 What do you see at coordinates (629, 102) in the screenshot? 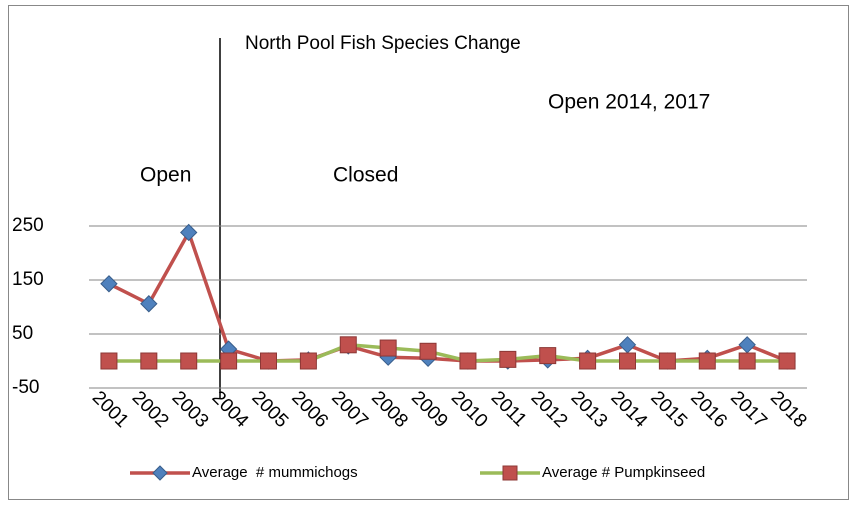
I see `annotation: Open 2014, 2017` at bounding box center [629, 102].